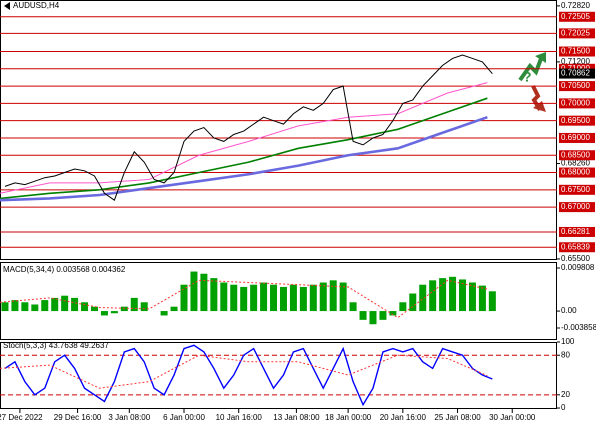 This screenshot has height=425, width=596. I want to click on x-tick-label: 27 Dec 2022, so click(21, 417).